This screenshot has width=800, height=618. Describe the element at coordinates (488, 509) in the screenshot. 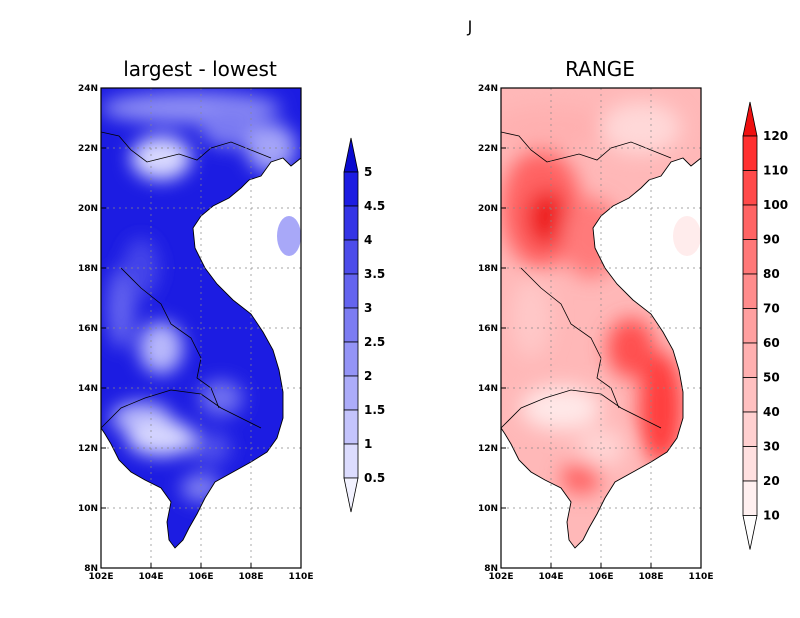

I see `right-y-tick-label: 10N` at that location.